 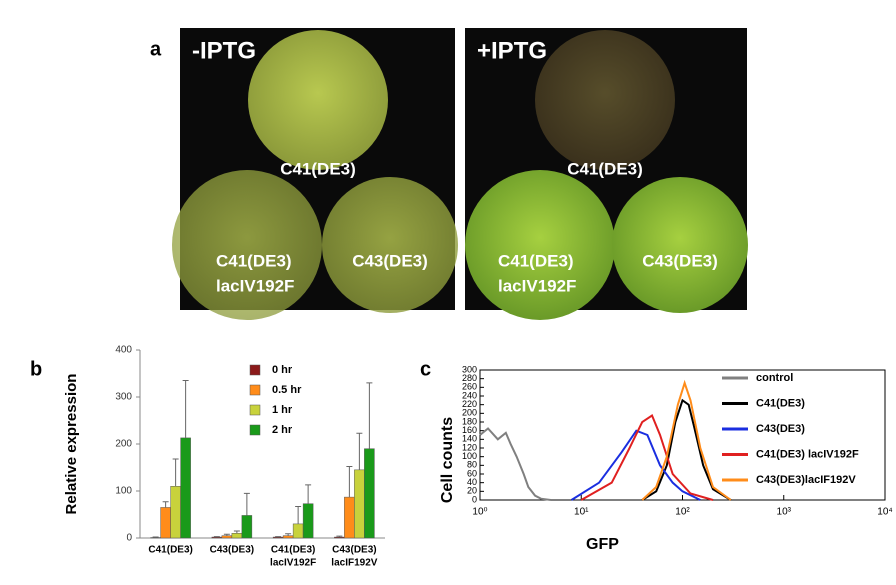 I want to click on legend-label: 0.5 hr, so click(x=287, y=390).